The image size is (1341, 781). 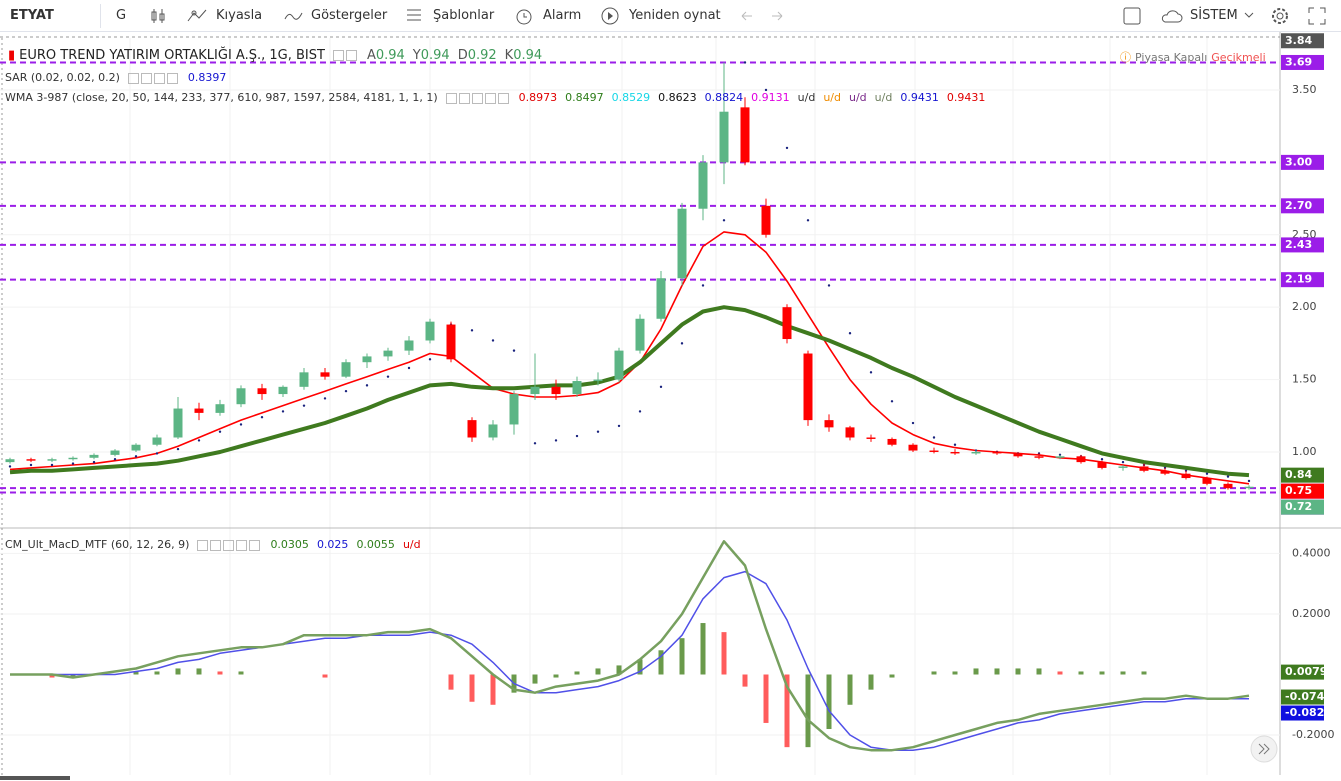 What do you see at coordinates (1311, 613) in the screenshot?
I see `y-tick-label: 0.2000` at bounding box center [1311, 613].